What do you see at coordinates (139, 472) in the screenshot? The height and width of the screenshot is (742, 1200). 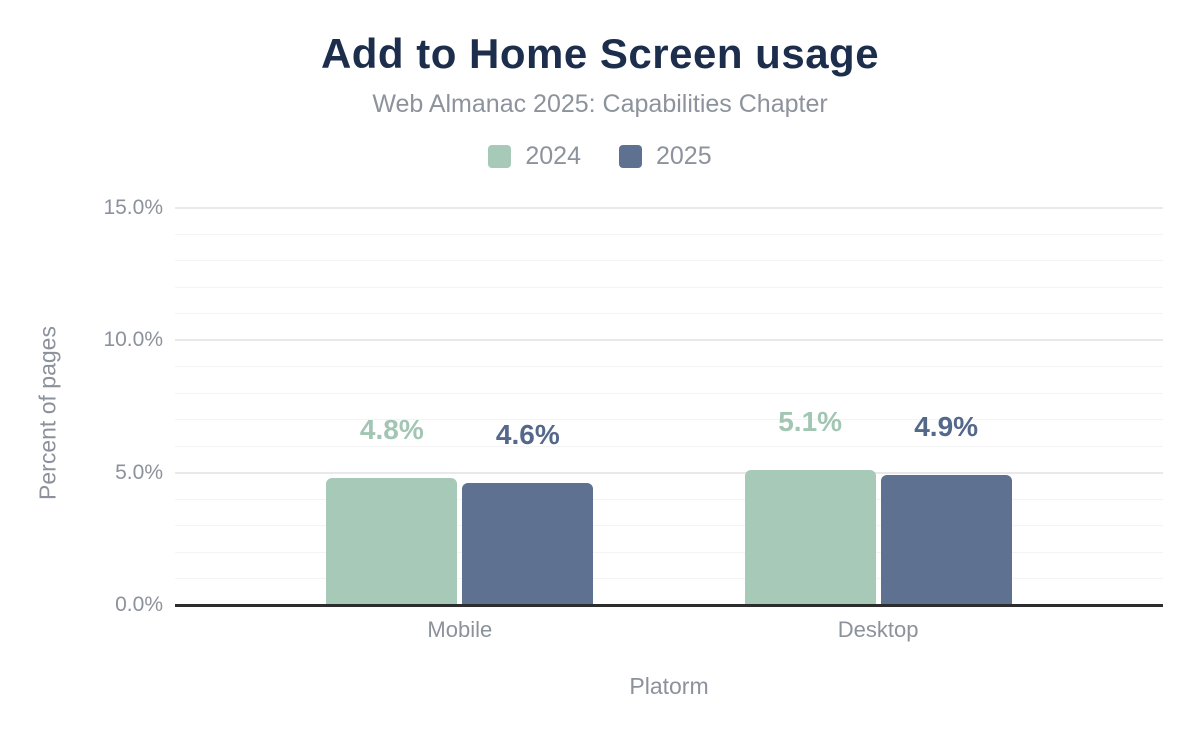 I see `y-axis-tick-label: 5.0%` at bounding box center [139, 472].